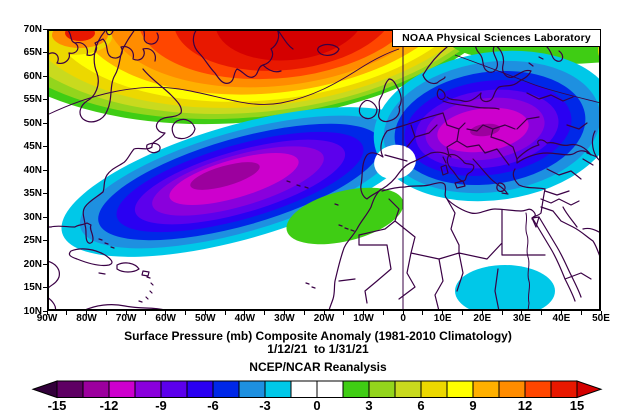  What do you see at coordinates (318, 349) in the screenshot?
I see `caption-date-range: 1/12/21 to 1/31/21` at bounding box center [318, 349].